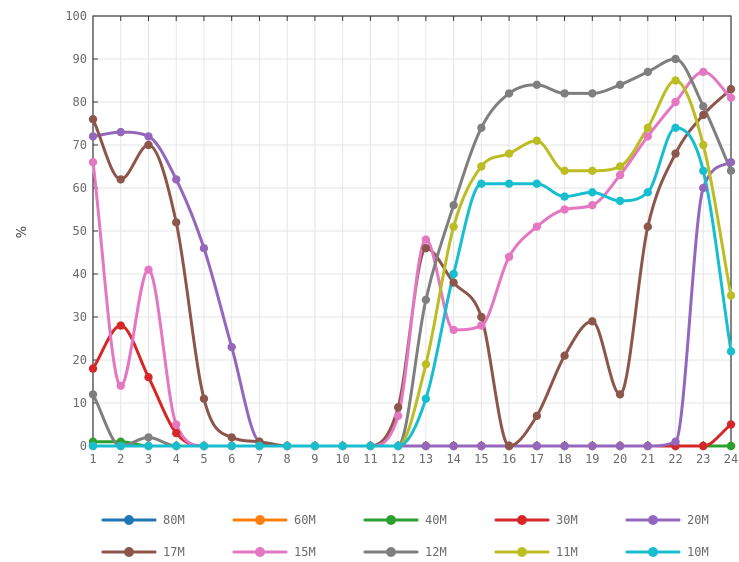 The image size is (739, 562). What do you see at coordinates (567, 552) in the screenshot?
I see `legend-label-11m: 11M` at bounding box center [567, 552].